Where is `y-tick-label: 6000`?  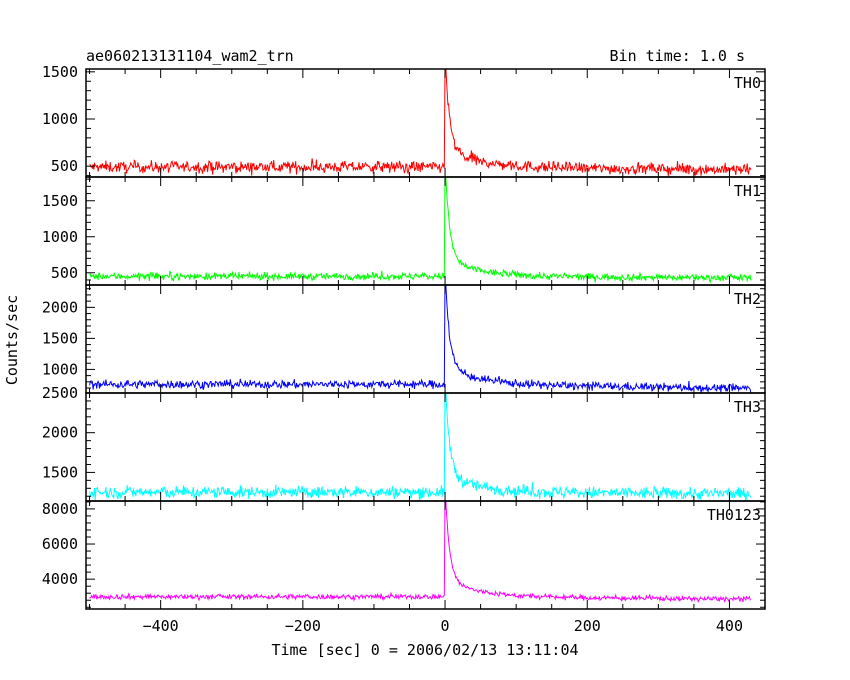 y-tick-label: 6000 is located at coordinates (60, 544).